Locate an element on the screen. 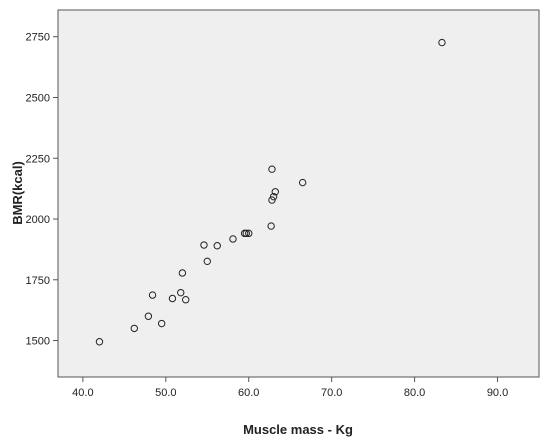 The image size is (550, 444). y-tick-label: 2750 is located at coordinates (38, 38).